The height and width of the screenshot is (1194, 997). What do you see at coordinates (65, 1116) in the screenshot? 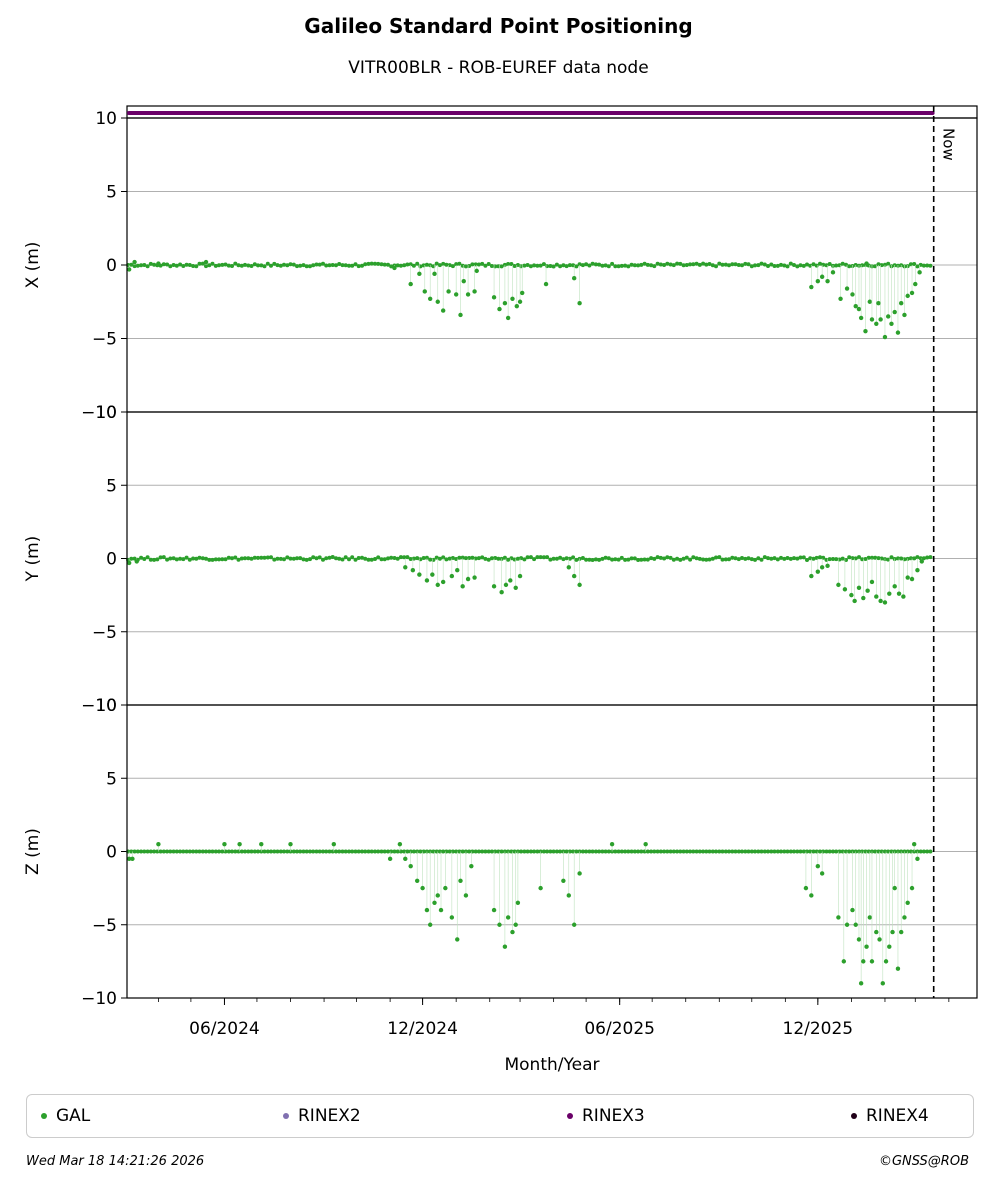
I see `legend-item-gal: GAL` at bounding box center [65, 1116].